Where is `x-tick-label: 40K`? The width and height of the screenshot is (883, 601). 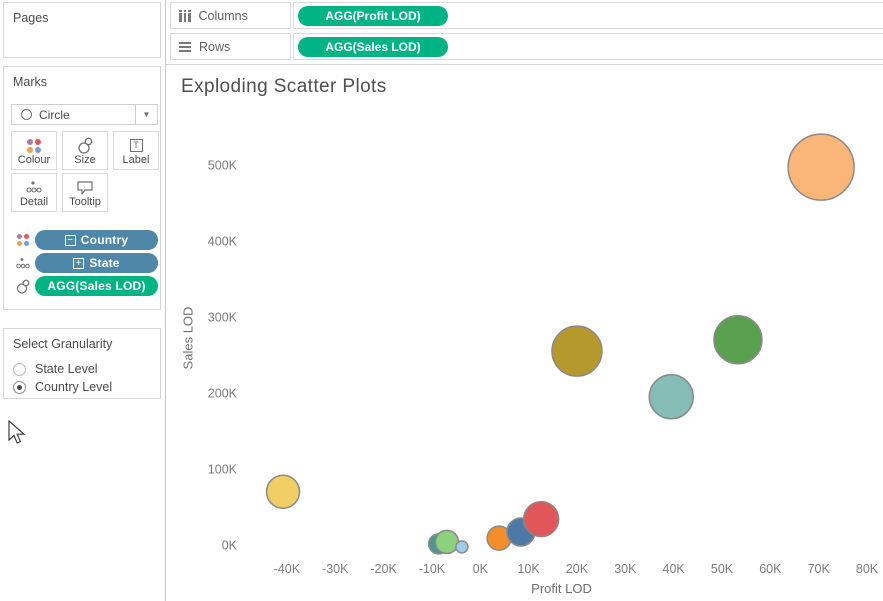
x-tick-label: 40K is located at coordinates (674, 569).